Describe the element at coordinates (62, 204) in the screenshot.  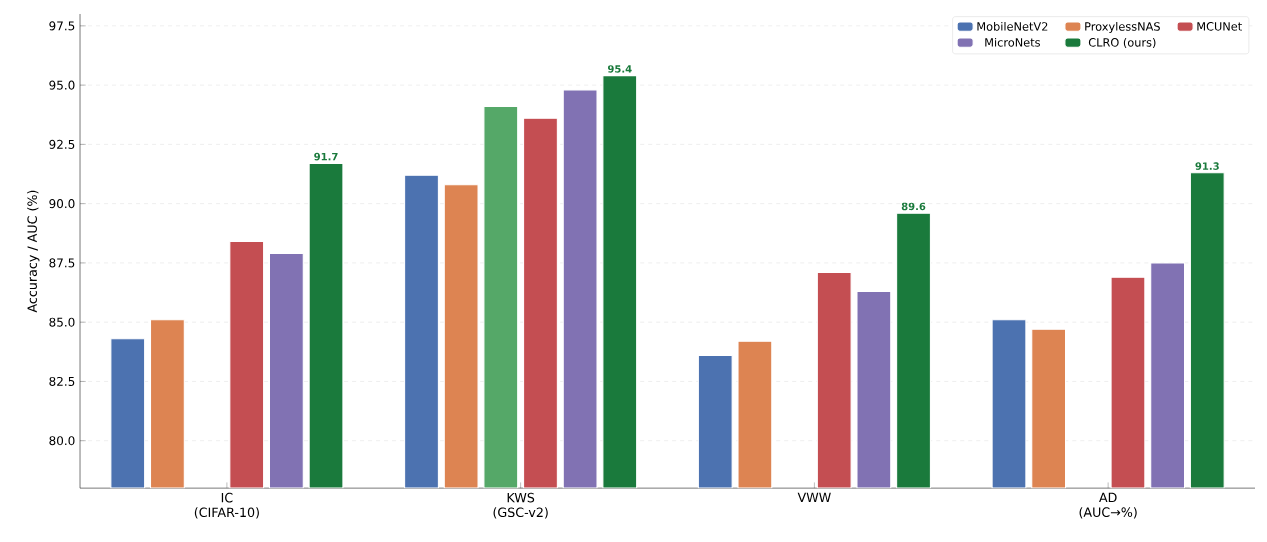
I see `y-tick-label: 90.0` at that location.